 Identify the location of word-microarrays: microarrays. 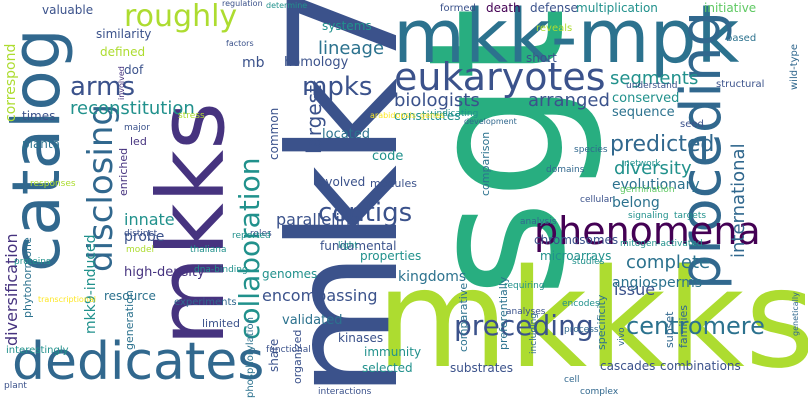
(576, 256).